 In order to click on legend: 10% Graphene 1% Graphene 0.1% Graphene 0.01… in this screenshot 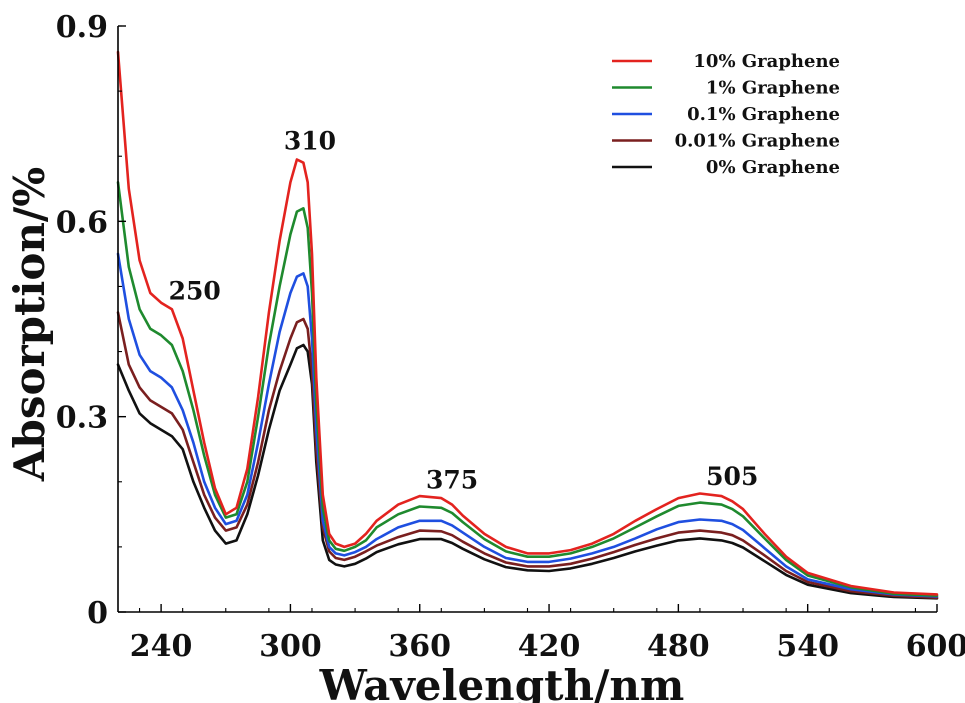, I will do `click(726, 114)`.